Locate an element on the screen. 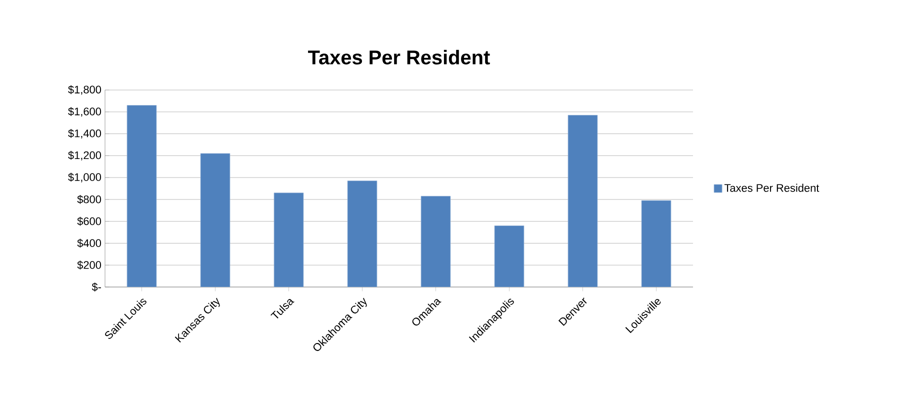 This screenshot has width=897, height=403. legend-label: Taxes Per Resident is located at coordinates (772, 188).